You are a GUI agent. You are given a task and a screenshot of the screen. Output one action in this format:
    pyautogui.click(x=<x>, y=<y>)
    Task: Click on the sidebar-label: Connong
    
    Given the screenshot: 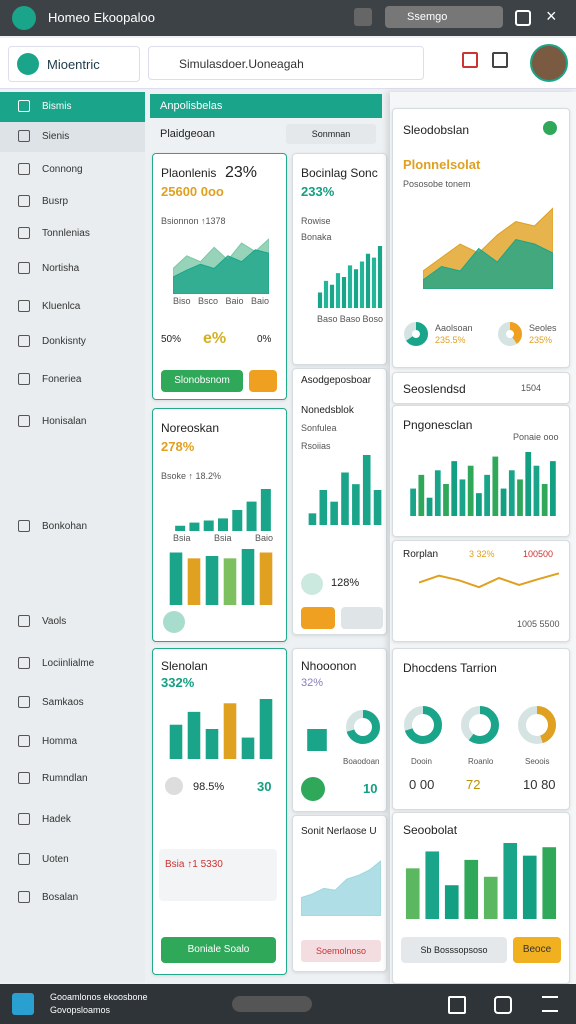 What is the action you would take?
    pyautogui.click(x=62, y=169)
    